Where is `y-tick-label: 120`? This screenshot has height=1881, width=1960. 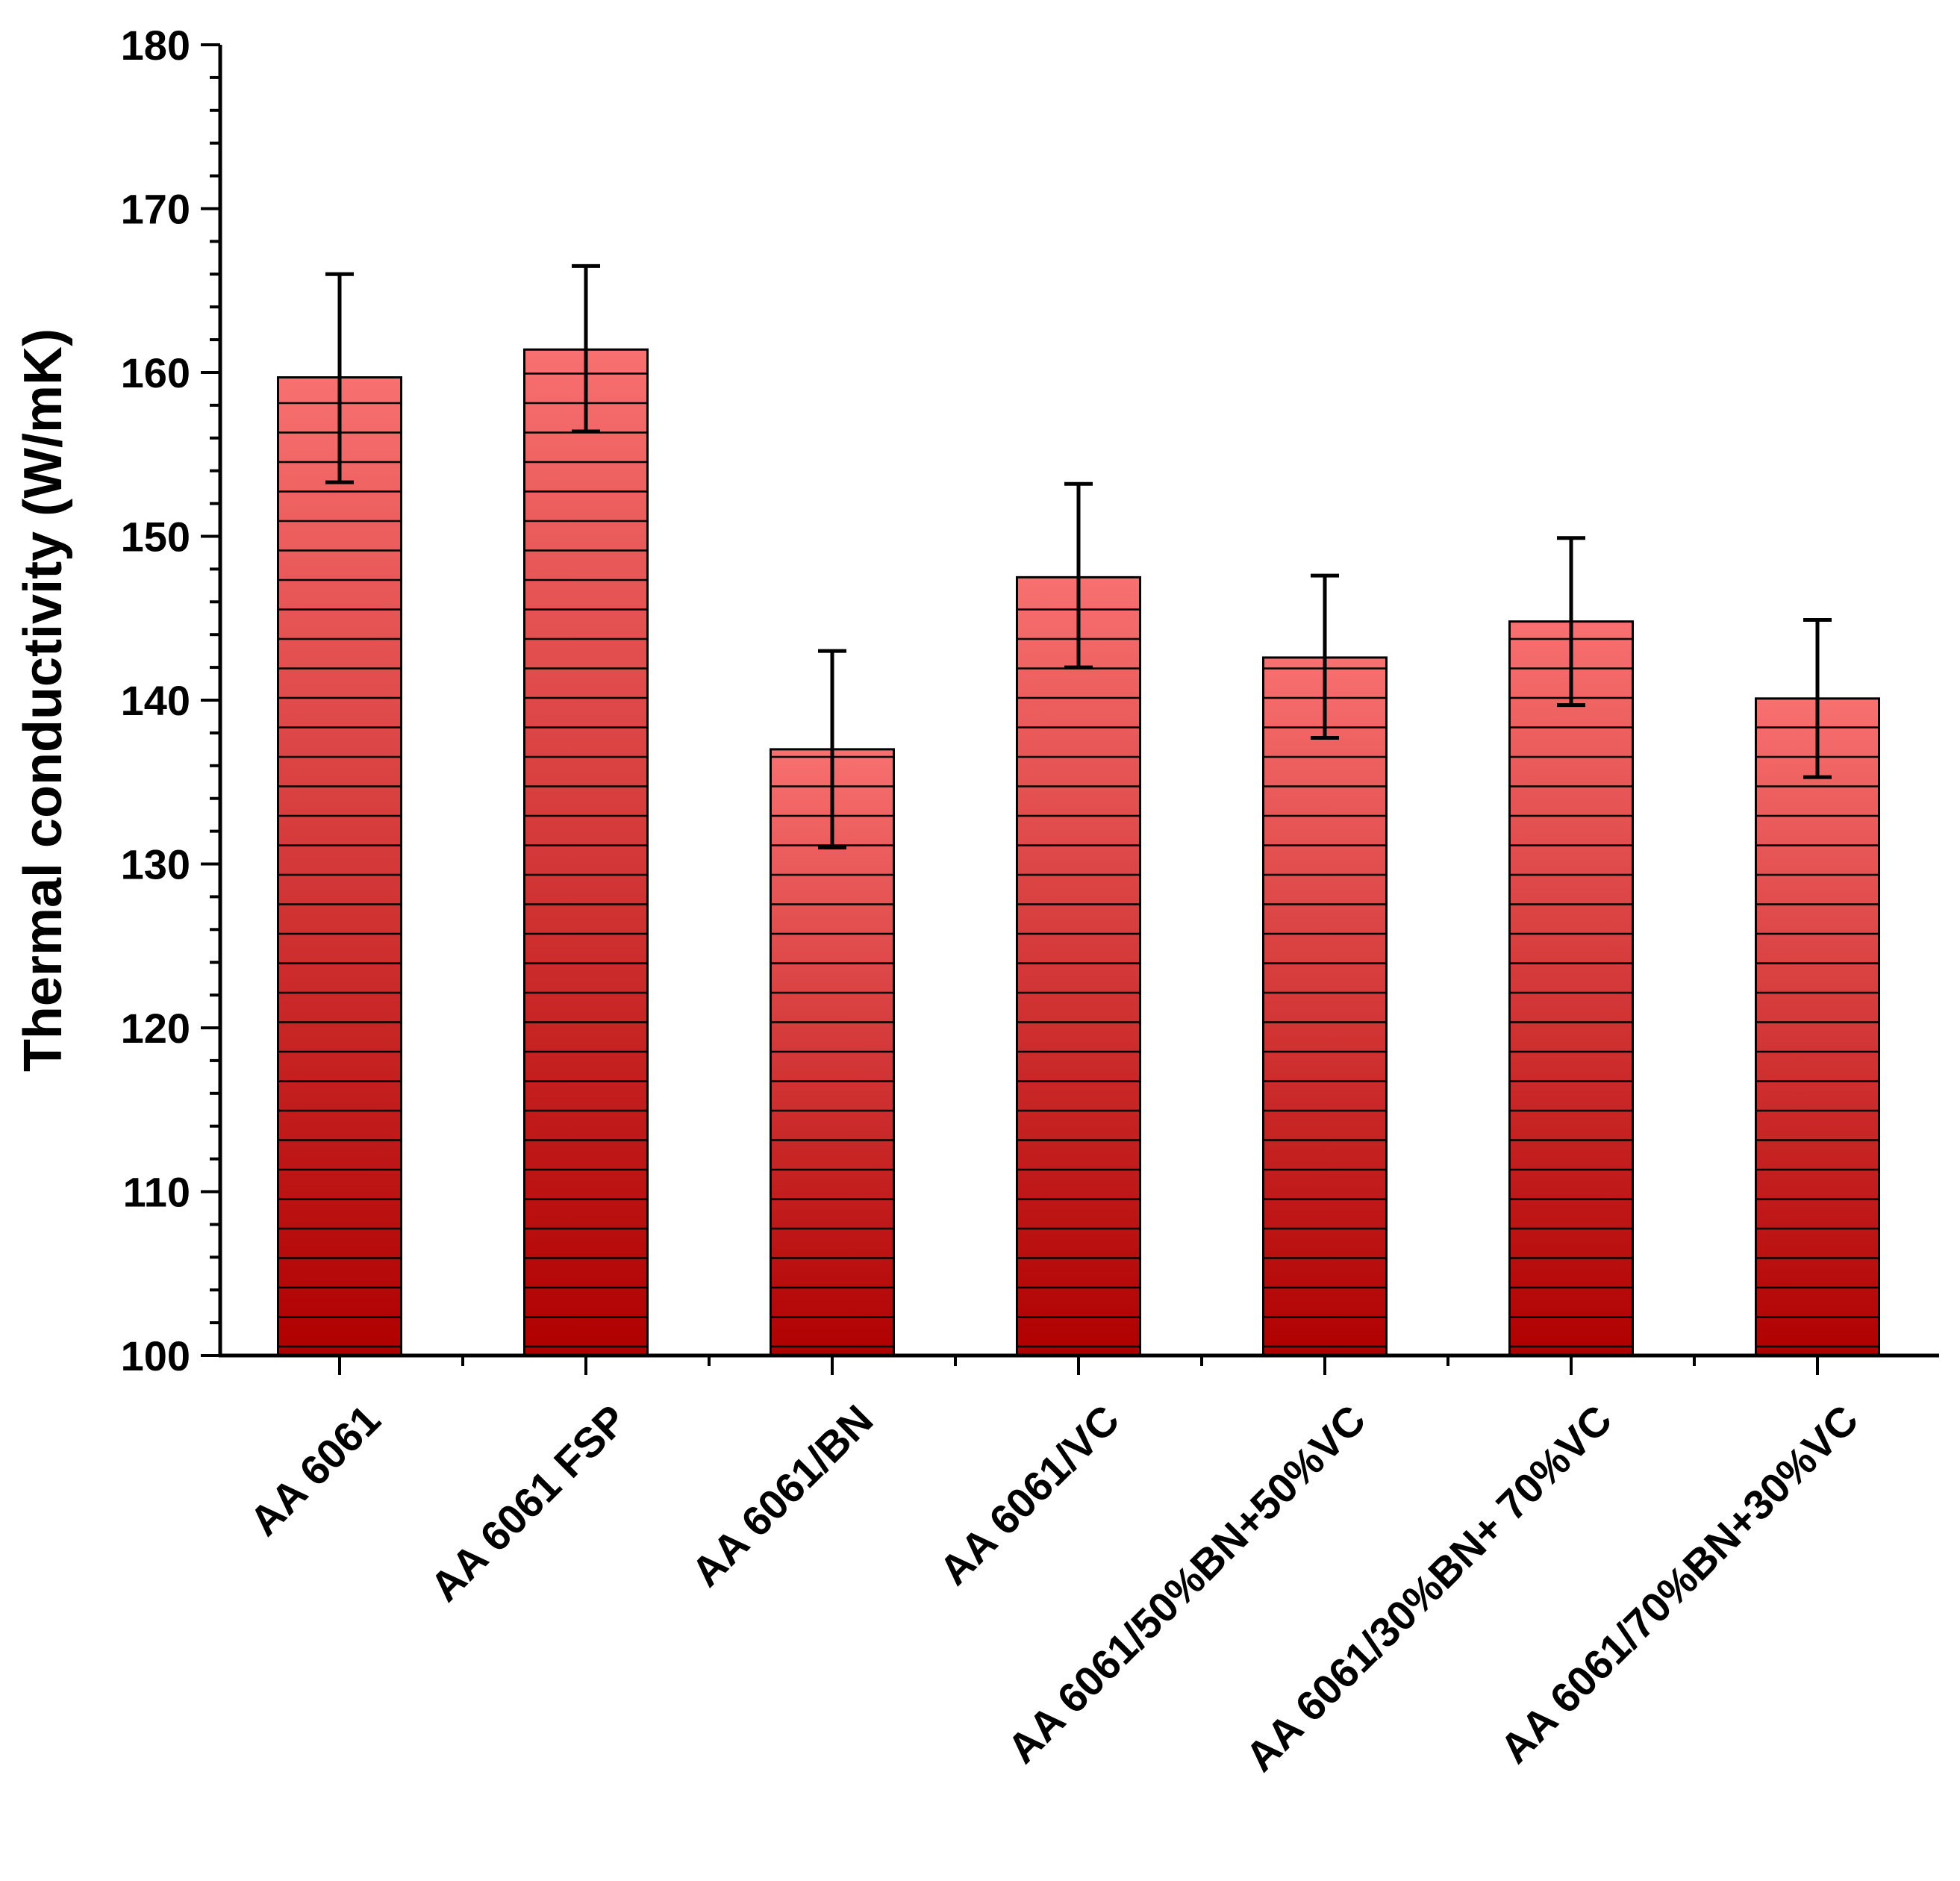
y-tick-label: 120 is located at coordinates (155, 1029).